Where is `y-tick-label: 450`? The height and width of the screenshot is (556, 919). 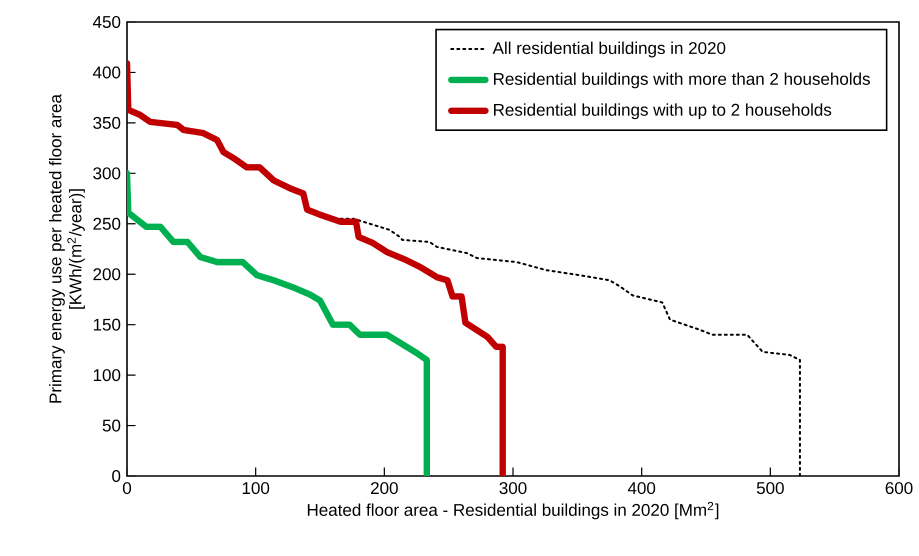 y-tick-label: 450 is located at coordinates (106, 22).